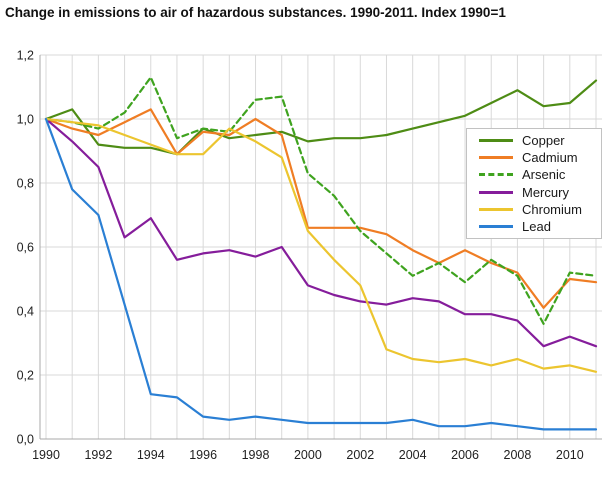 This screenshot has height=488, width=610. I want to click on y-axis-label: 0,8, so click(25, 184).